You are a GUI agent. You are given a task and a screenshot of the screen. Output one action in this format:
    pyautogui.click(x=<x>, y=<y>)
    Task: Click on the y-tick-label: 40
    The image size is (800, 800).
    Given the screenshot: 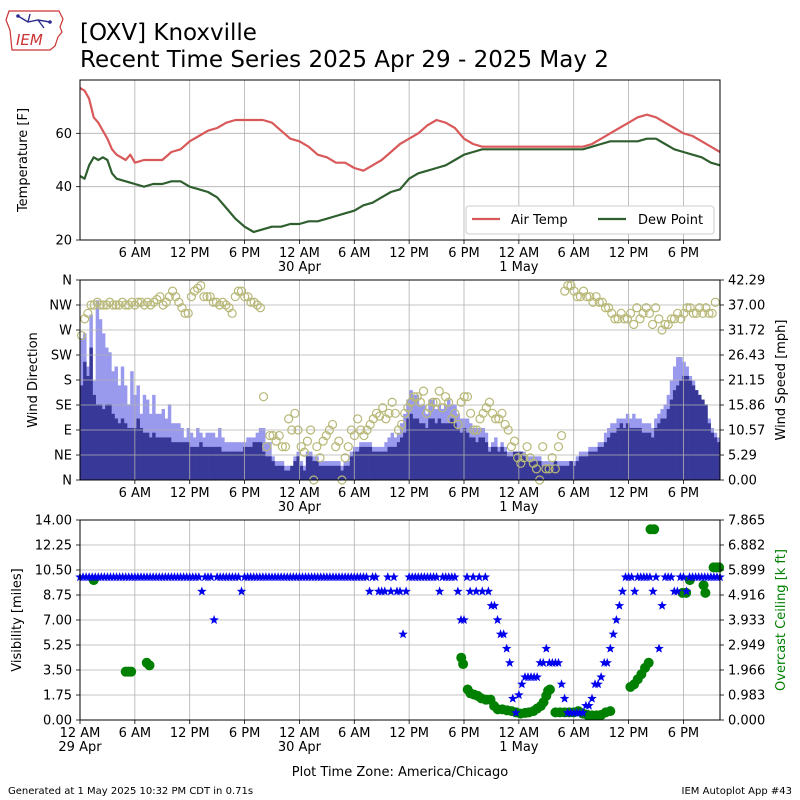 What is the action you would take?
    pyautogui.click(x=63, y=187)
    